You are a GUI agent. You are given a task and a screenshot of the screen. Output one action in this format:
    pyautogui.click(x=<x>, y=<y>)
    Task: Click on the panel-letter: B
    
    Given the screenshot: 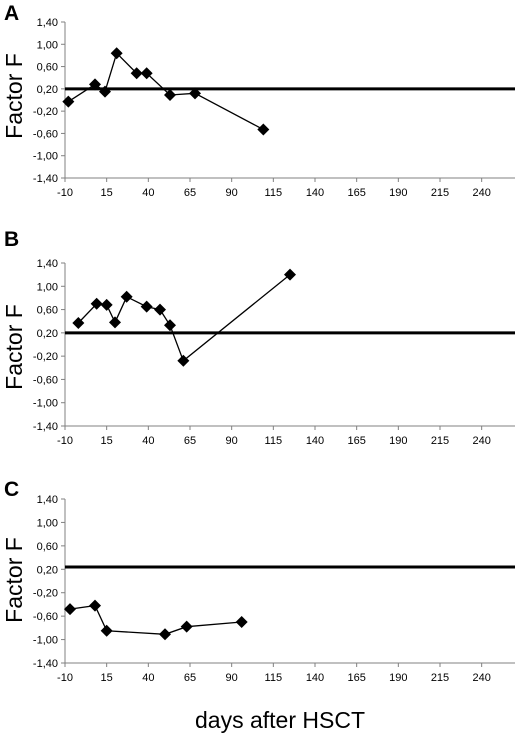 What is the action you would take?
    pyautogui.click(x=11, y=239)
    